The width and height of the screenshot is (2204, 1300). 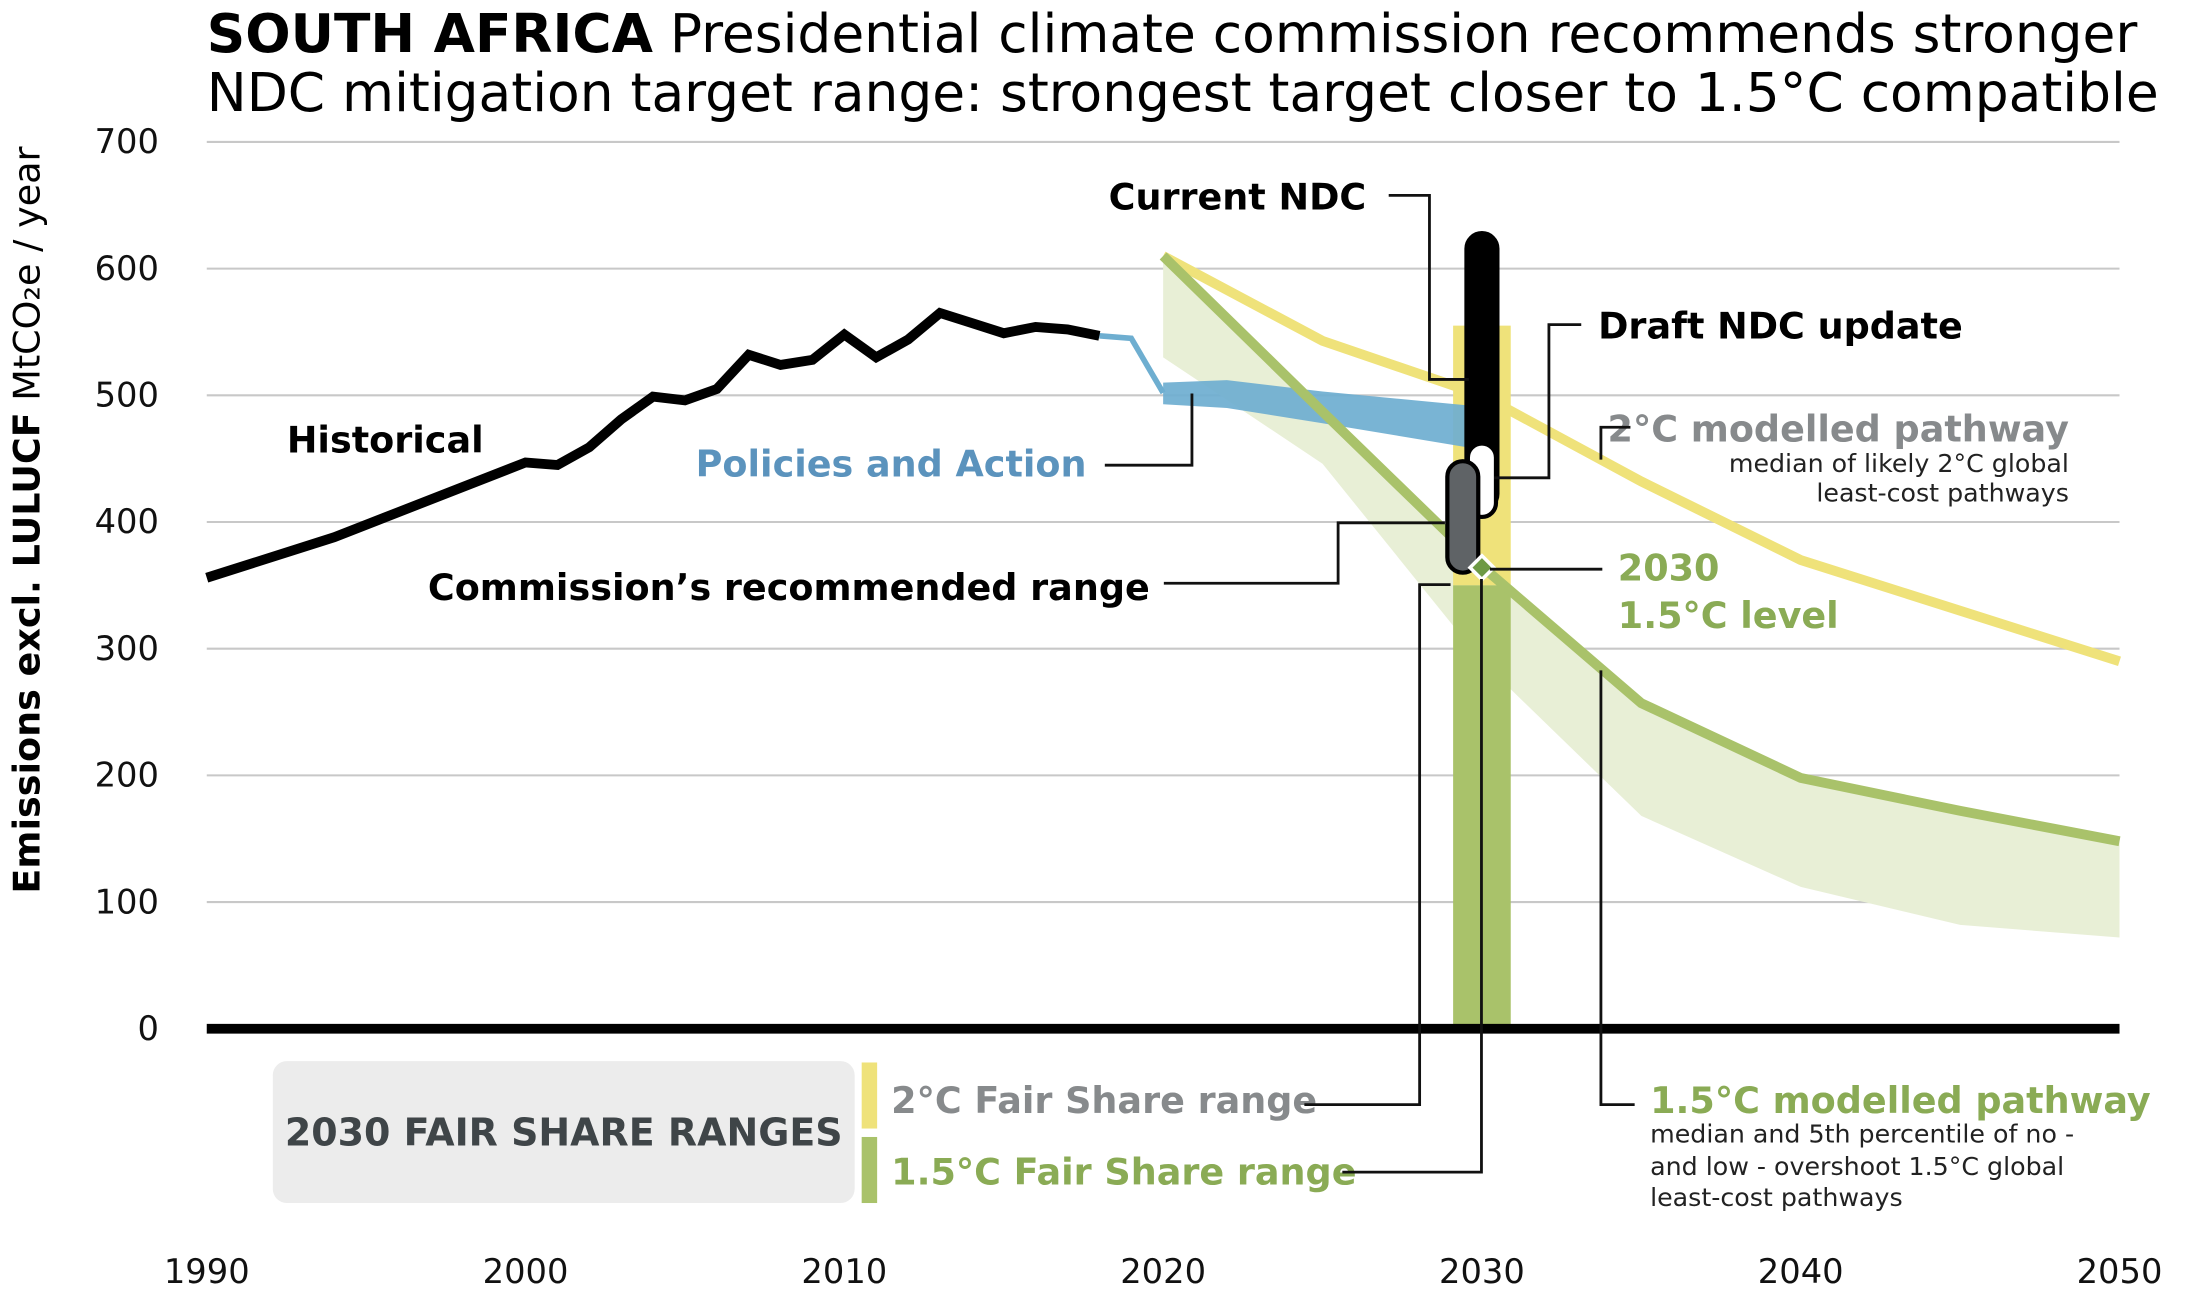 What do you see at coordinates (1669, 567) in the screenshot?
I see `label-2030-level: 2030` at bounding box center [1669, 567].